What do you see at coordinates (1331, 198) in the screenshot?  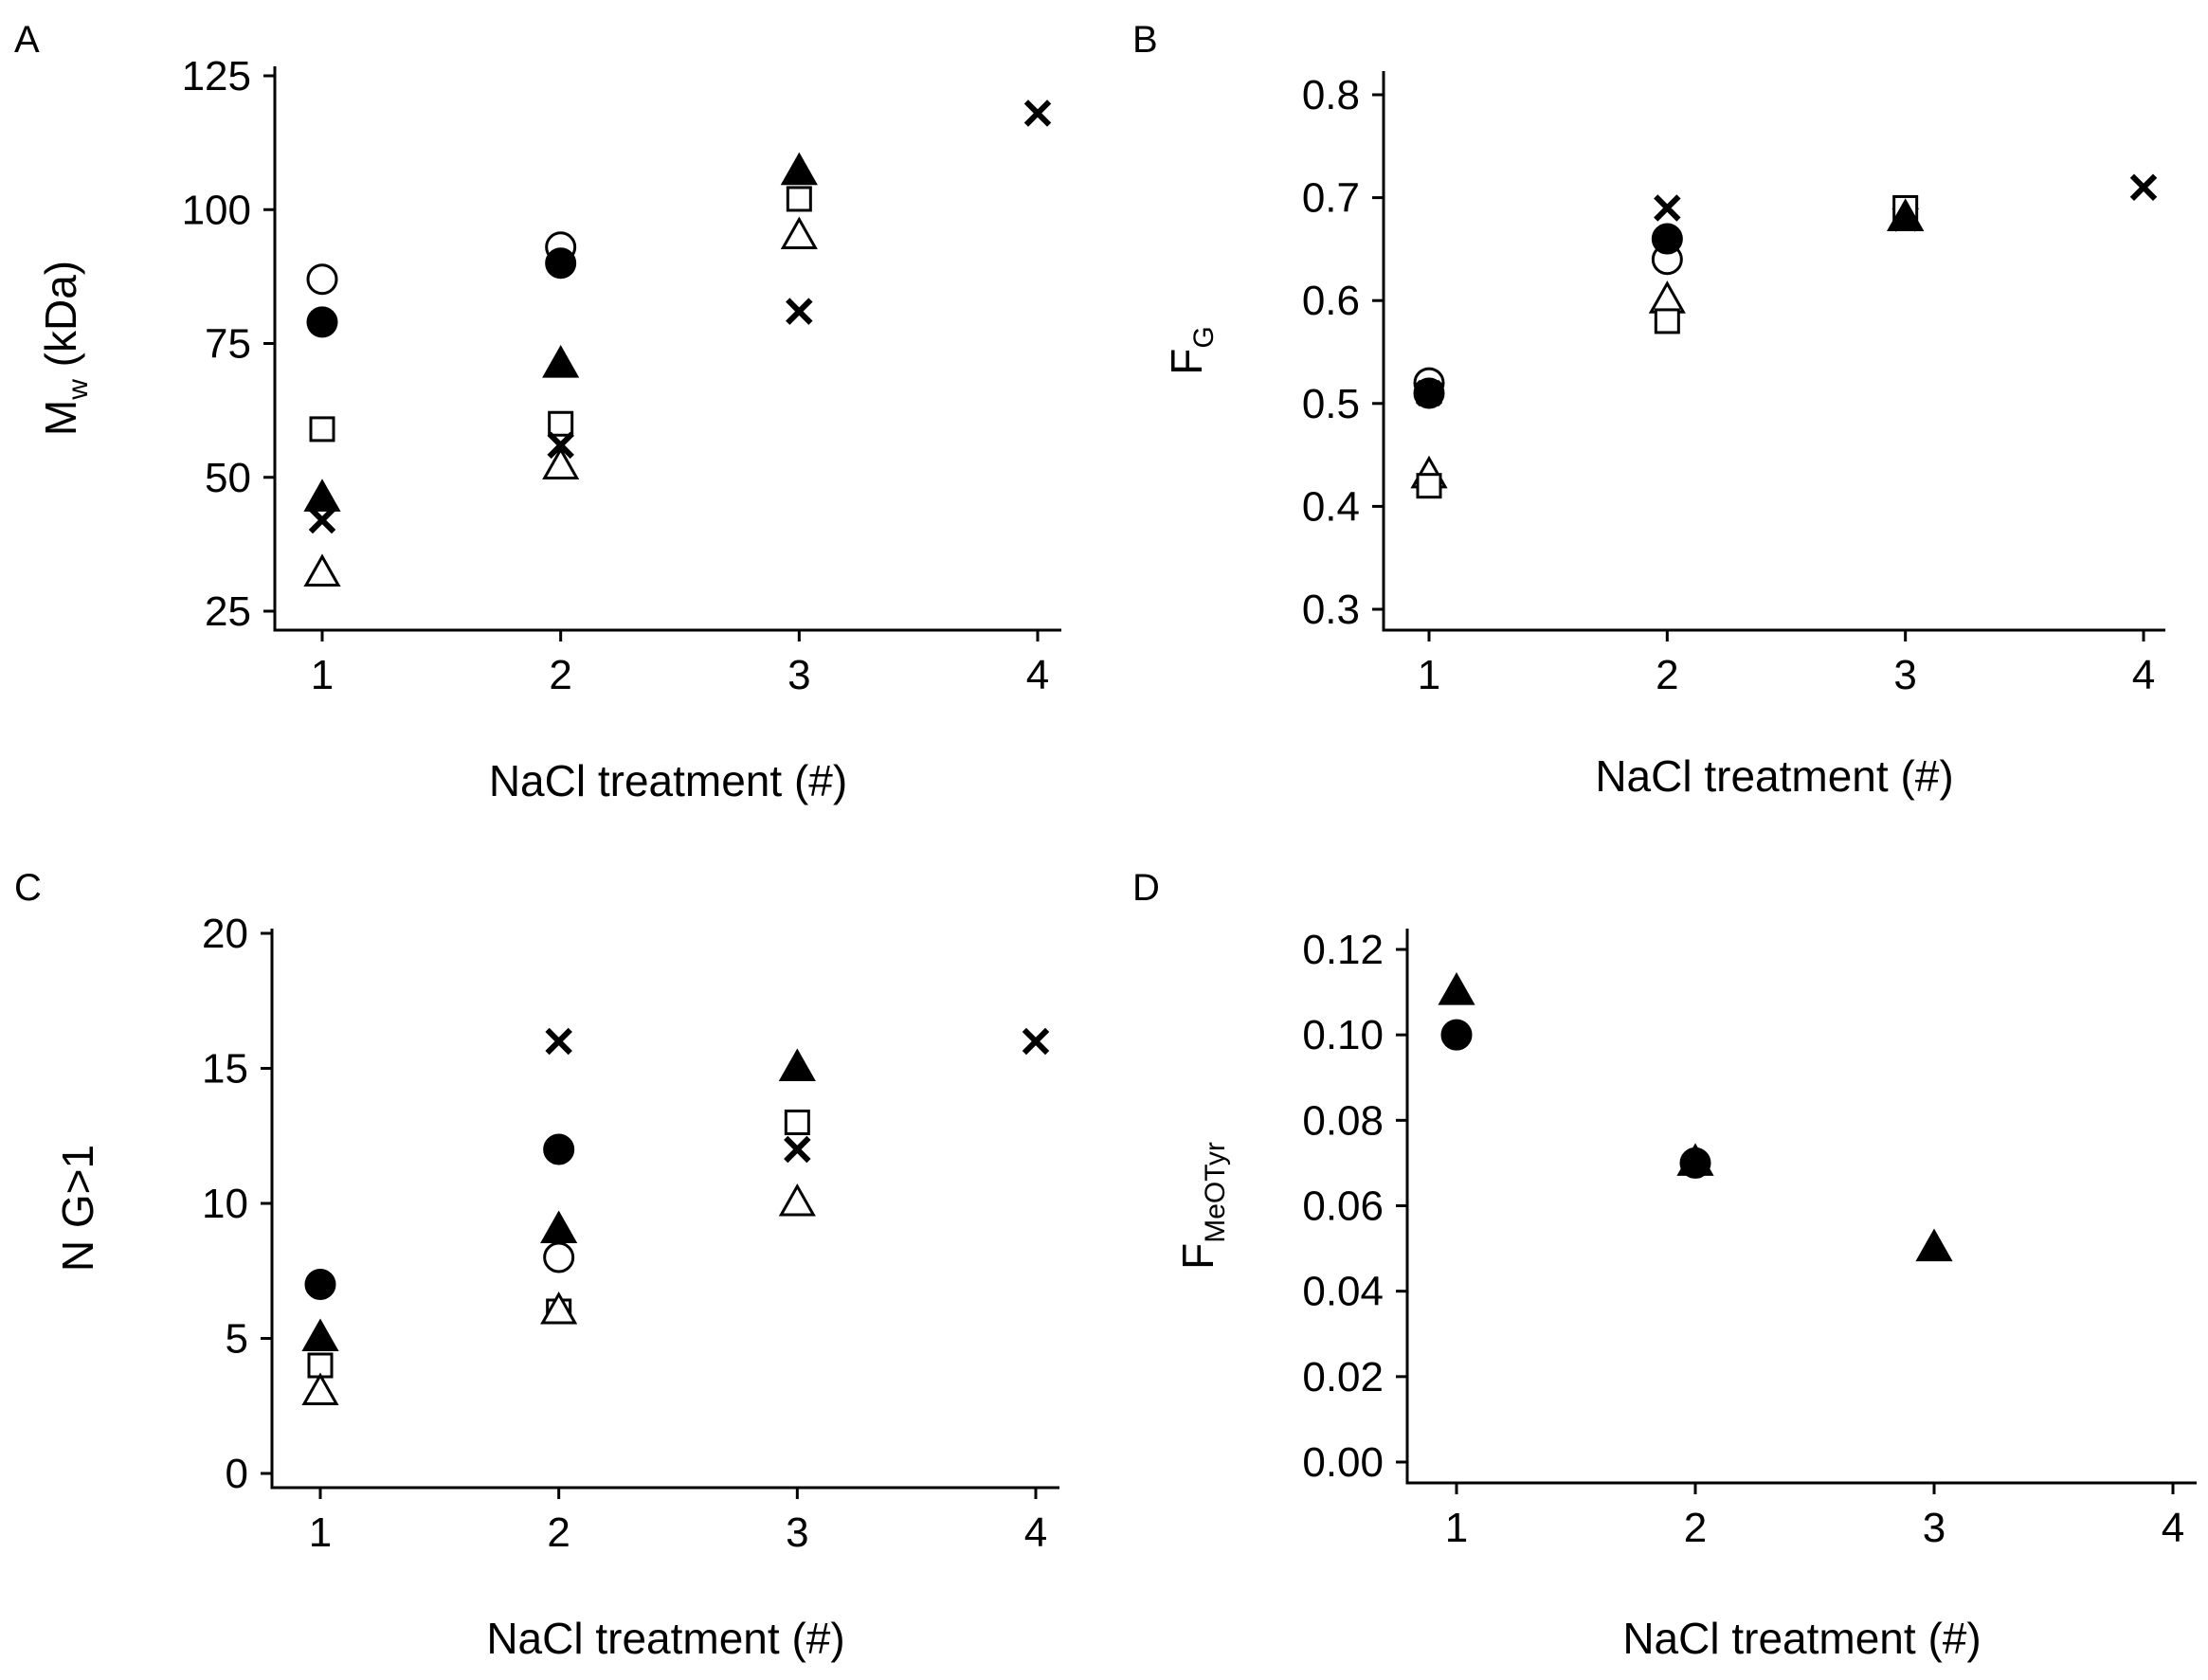 I see `y-tick-label: 0.7` at bounding box center [1331, 198].